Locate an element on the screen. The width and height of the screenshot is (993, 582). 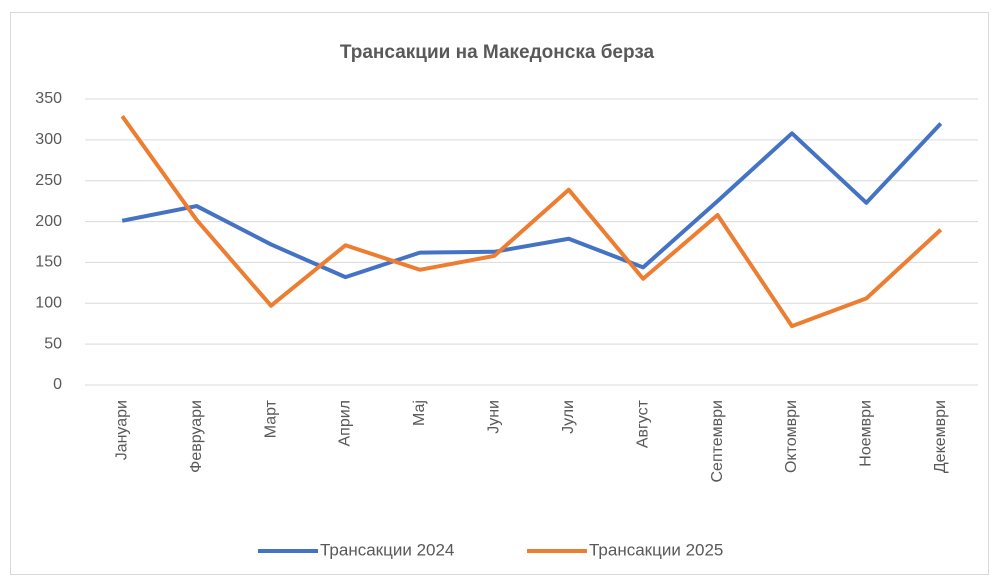
x-tick-label: Февруари is located at coordinates (196, 436).